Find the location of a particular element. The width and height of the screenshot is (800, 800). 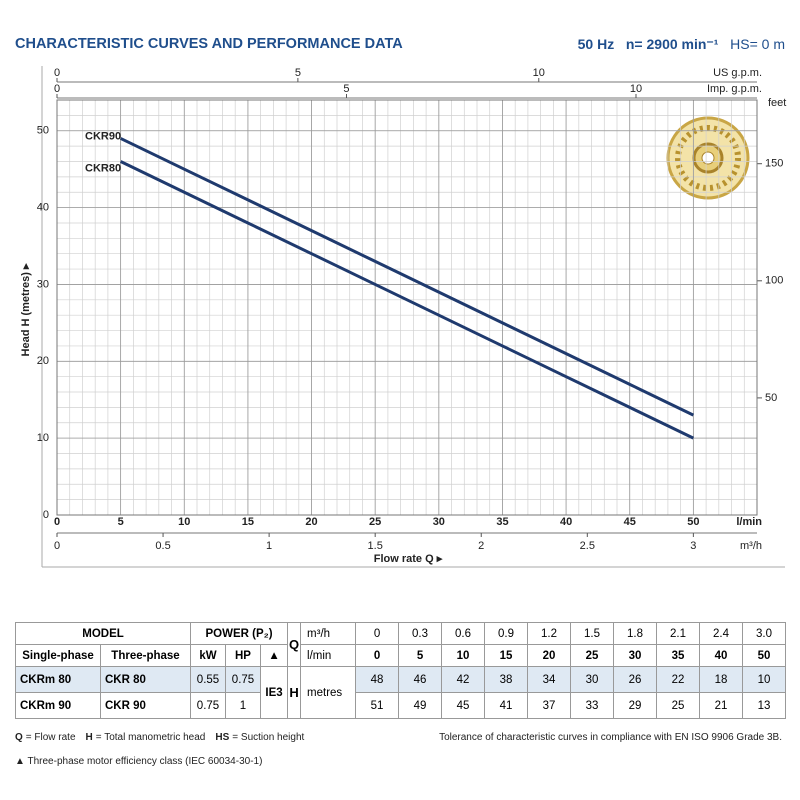

secondary-tick-label: 2.5 is located at coordinates (587, 546).